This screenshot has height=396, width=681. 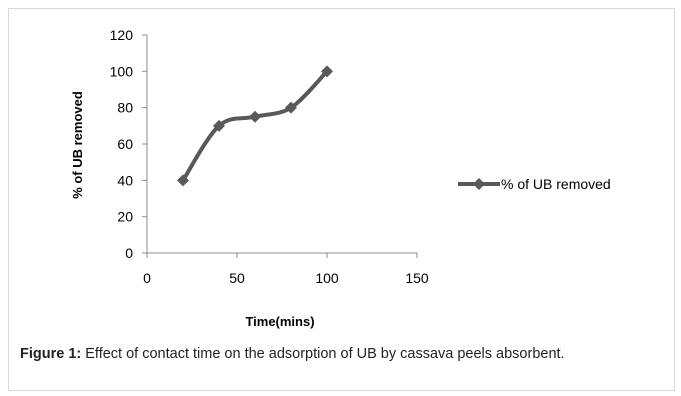 I want to click on y-tick-label: 40, so click(x=125, y=180).